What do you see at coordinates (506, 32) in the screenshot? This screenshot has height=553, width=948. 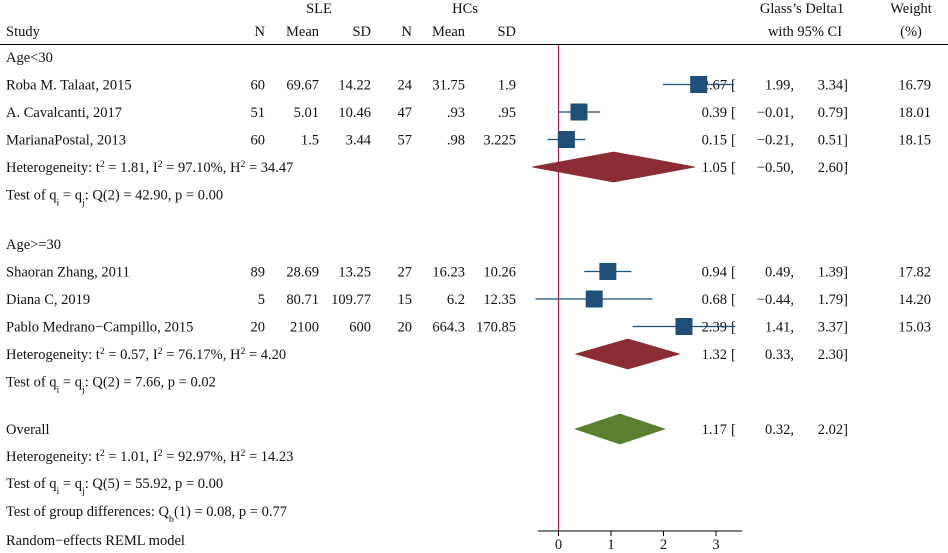 I see `header-sd-hcs: SD` at bounding box center [506, 32].